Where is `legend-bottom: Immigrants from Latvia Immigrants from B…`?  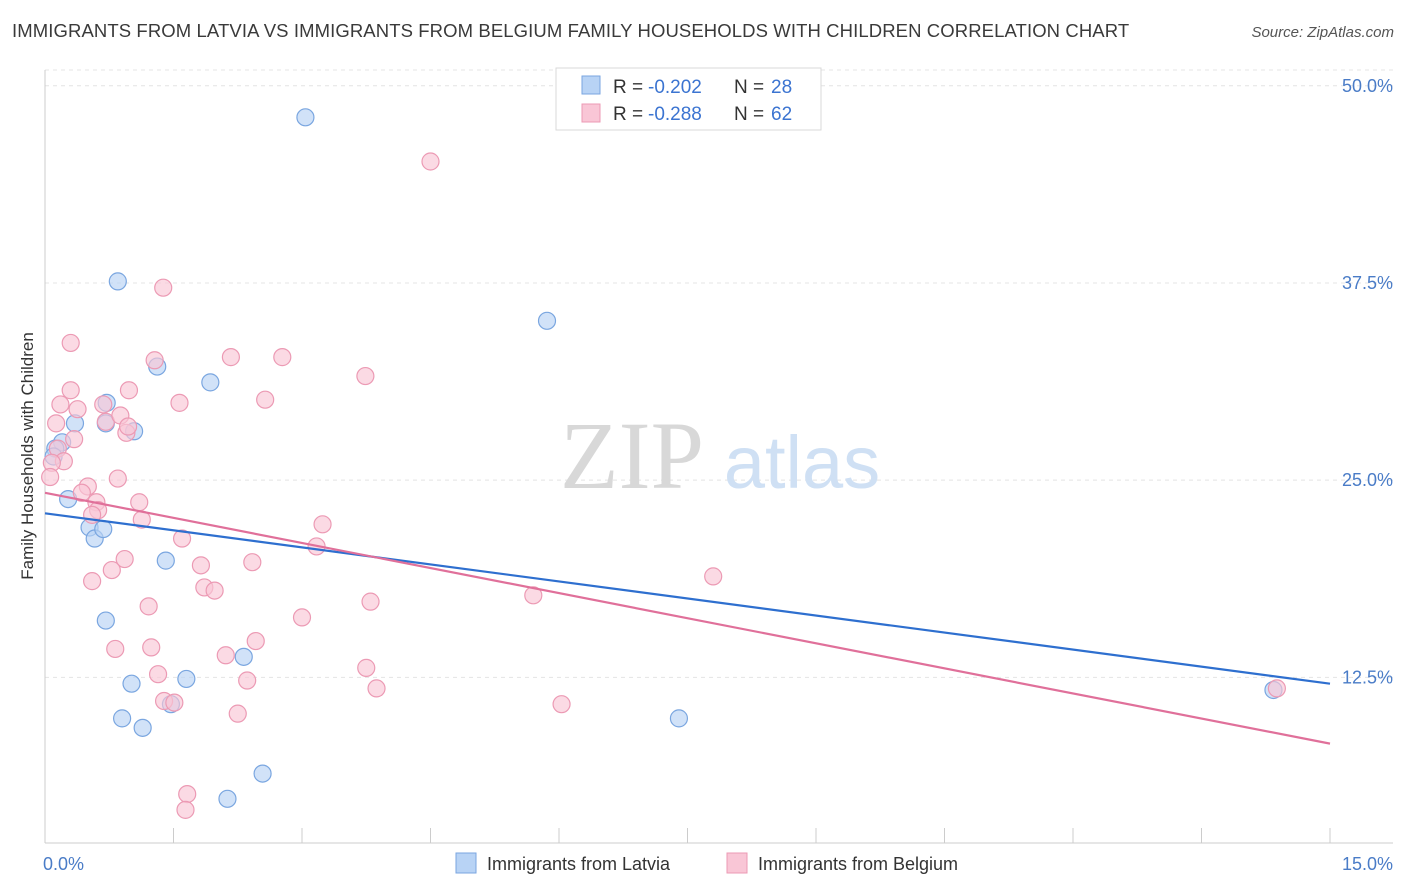
legend-bottom: Immigrants from Latvia Immigrants from B… is located at coordinates (706, 863).